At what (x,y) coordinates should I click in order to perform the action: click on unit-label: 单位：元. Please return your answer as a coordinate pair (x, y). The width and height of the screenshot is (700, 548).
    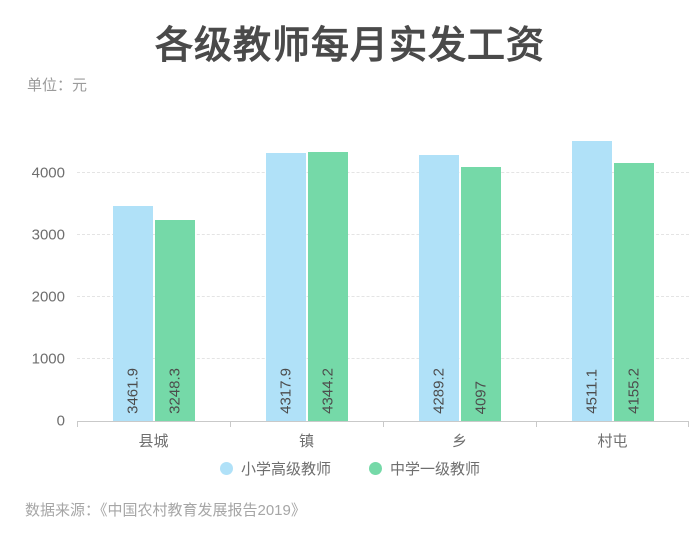
    Looking at the image, I should click on (57, 85).